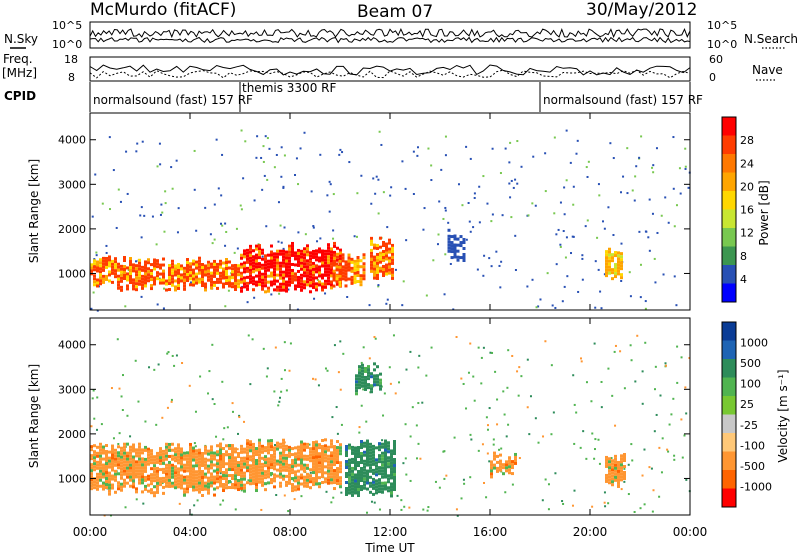 This screenshot has width=800, height=554. What do you see at coordinates (34, 416) in the screenshot?
I see `velocity-ylabel: Slant Range [km]` at bounding box center [34, 416].